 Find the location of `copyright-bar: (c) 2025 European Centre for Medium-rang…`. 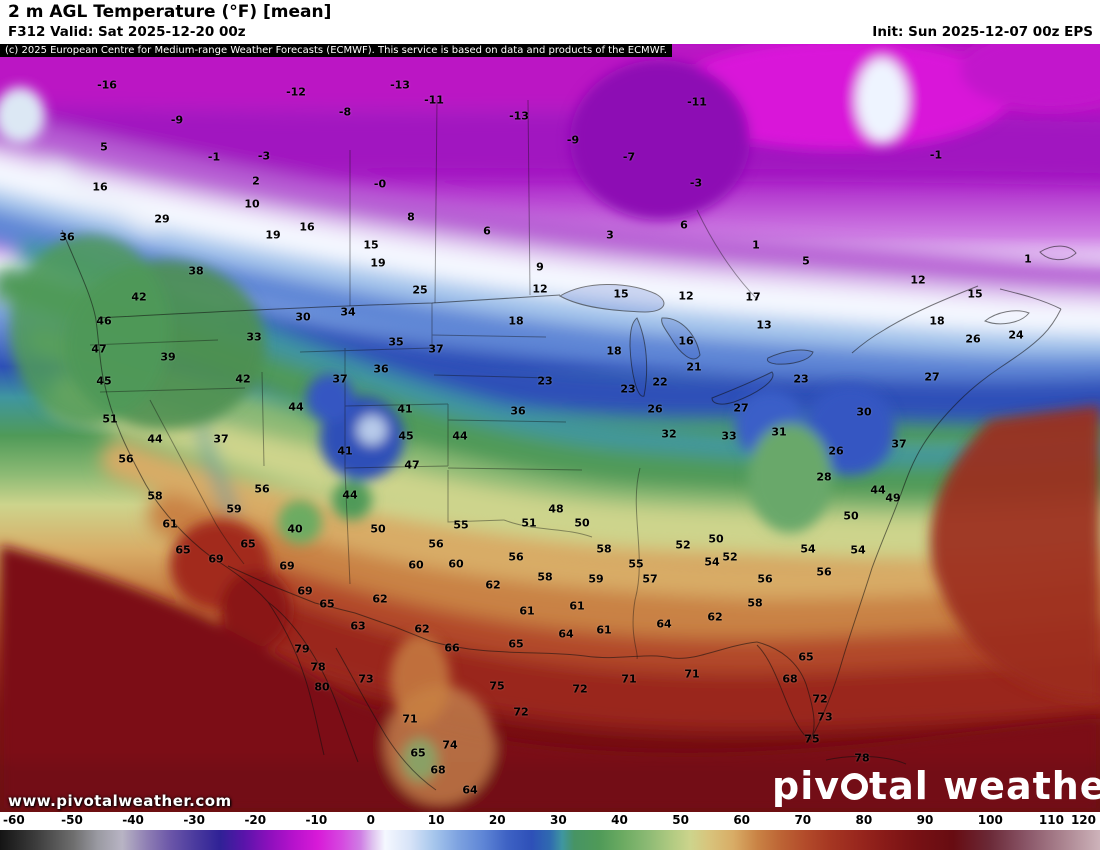

copyright-bar: (c) 2025 European Centre for Medium-rang… is located at coordinates (336, 50).